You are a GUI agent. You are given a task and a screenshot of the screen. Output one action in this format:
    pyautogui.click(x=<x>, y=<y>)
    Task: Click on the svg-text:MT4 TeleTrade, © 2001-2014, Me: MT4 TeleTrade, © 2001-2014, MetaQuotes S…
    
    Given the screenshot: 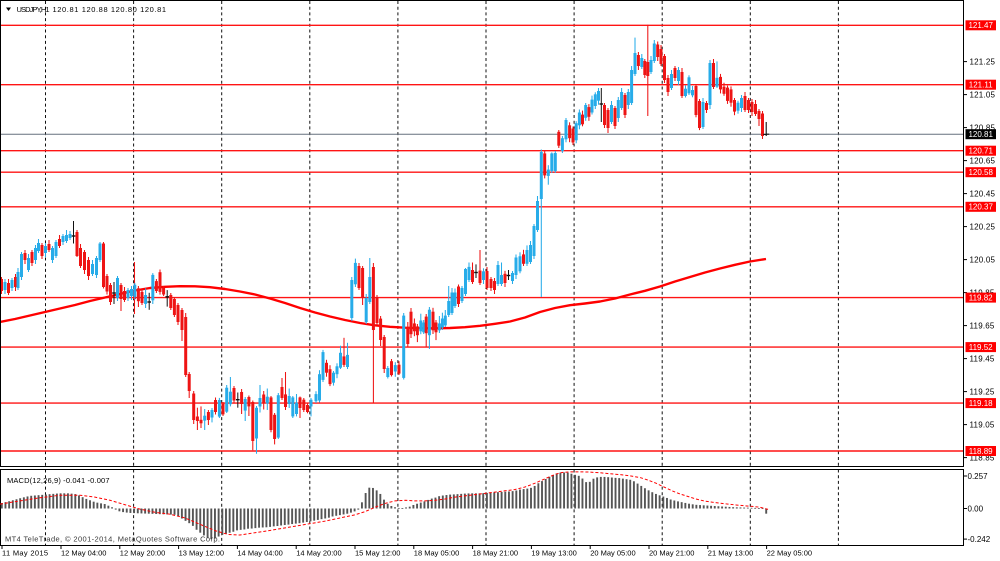 What is the action you would take?
    pyautogui.click(x=112, y=539)
    